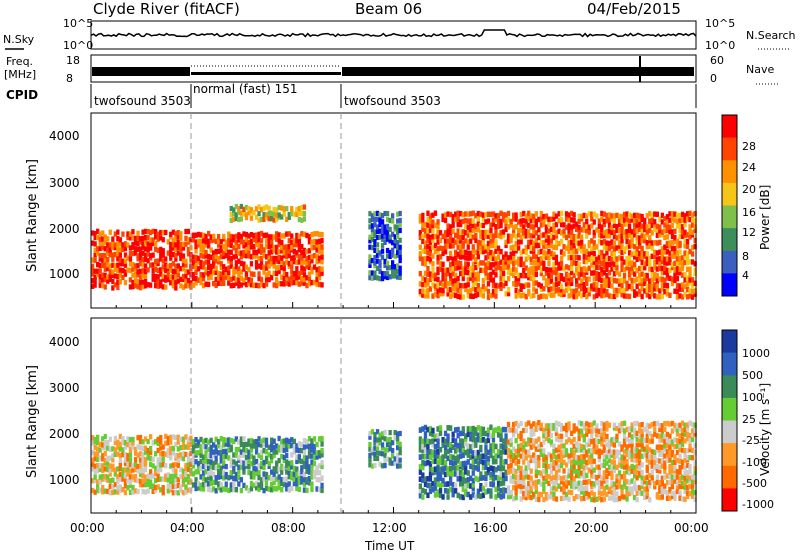 This screenshot has height=554, width=800. I want to click on noise-panel: N.Sky 10^5 10^0 10^5 10^0 N.Search, so click(399, 34).